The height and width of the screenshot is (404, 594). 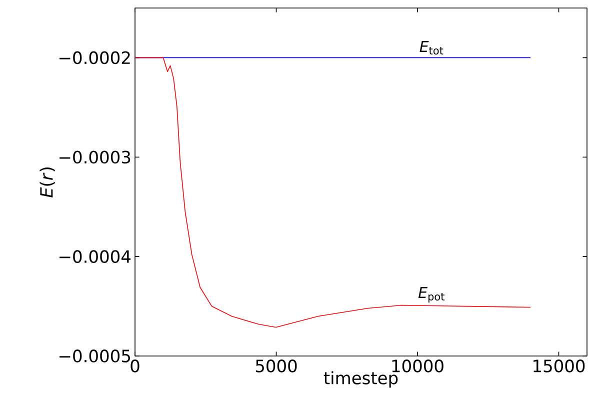 I want to click on x-tick-label: 15000, so click(x=559, y=366).